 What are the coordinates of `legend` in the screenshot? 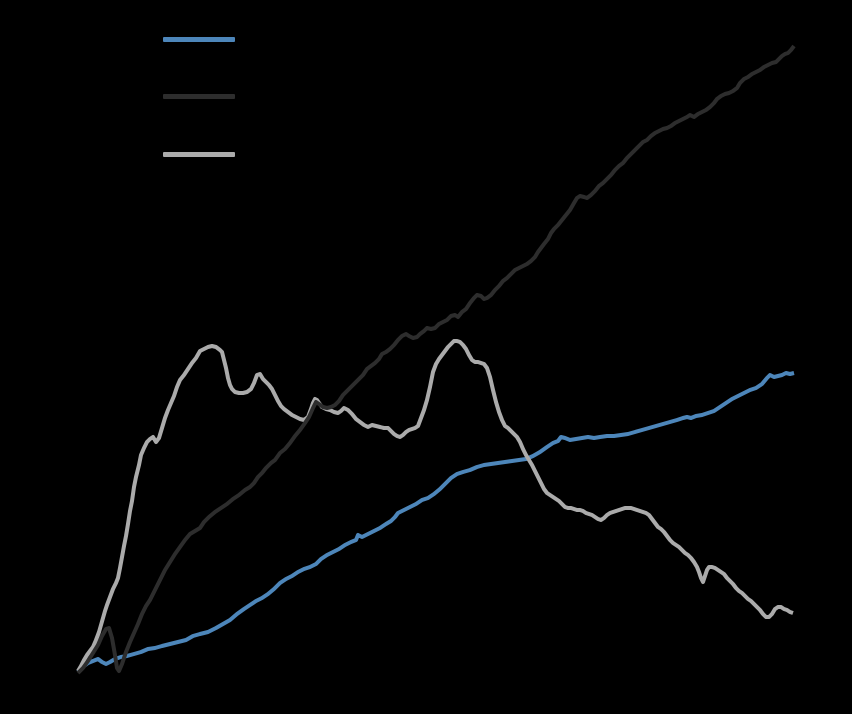 It's located at (199, 97).